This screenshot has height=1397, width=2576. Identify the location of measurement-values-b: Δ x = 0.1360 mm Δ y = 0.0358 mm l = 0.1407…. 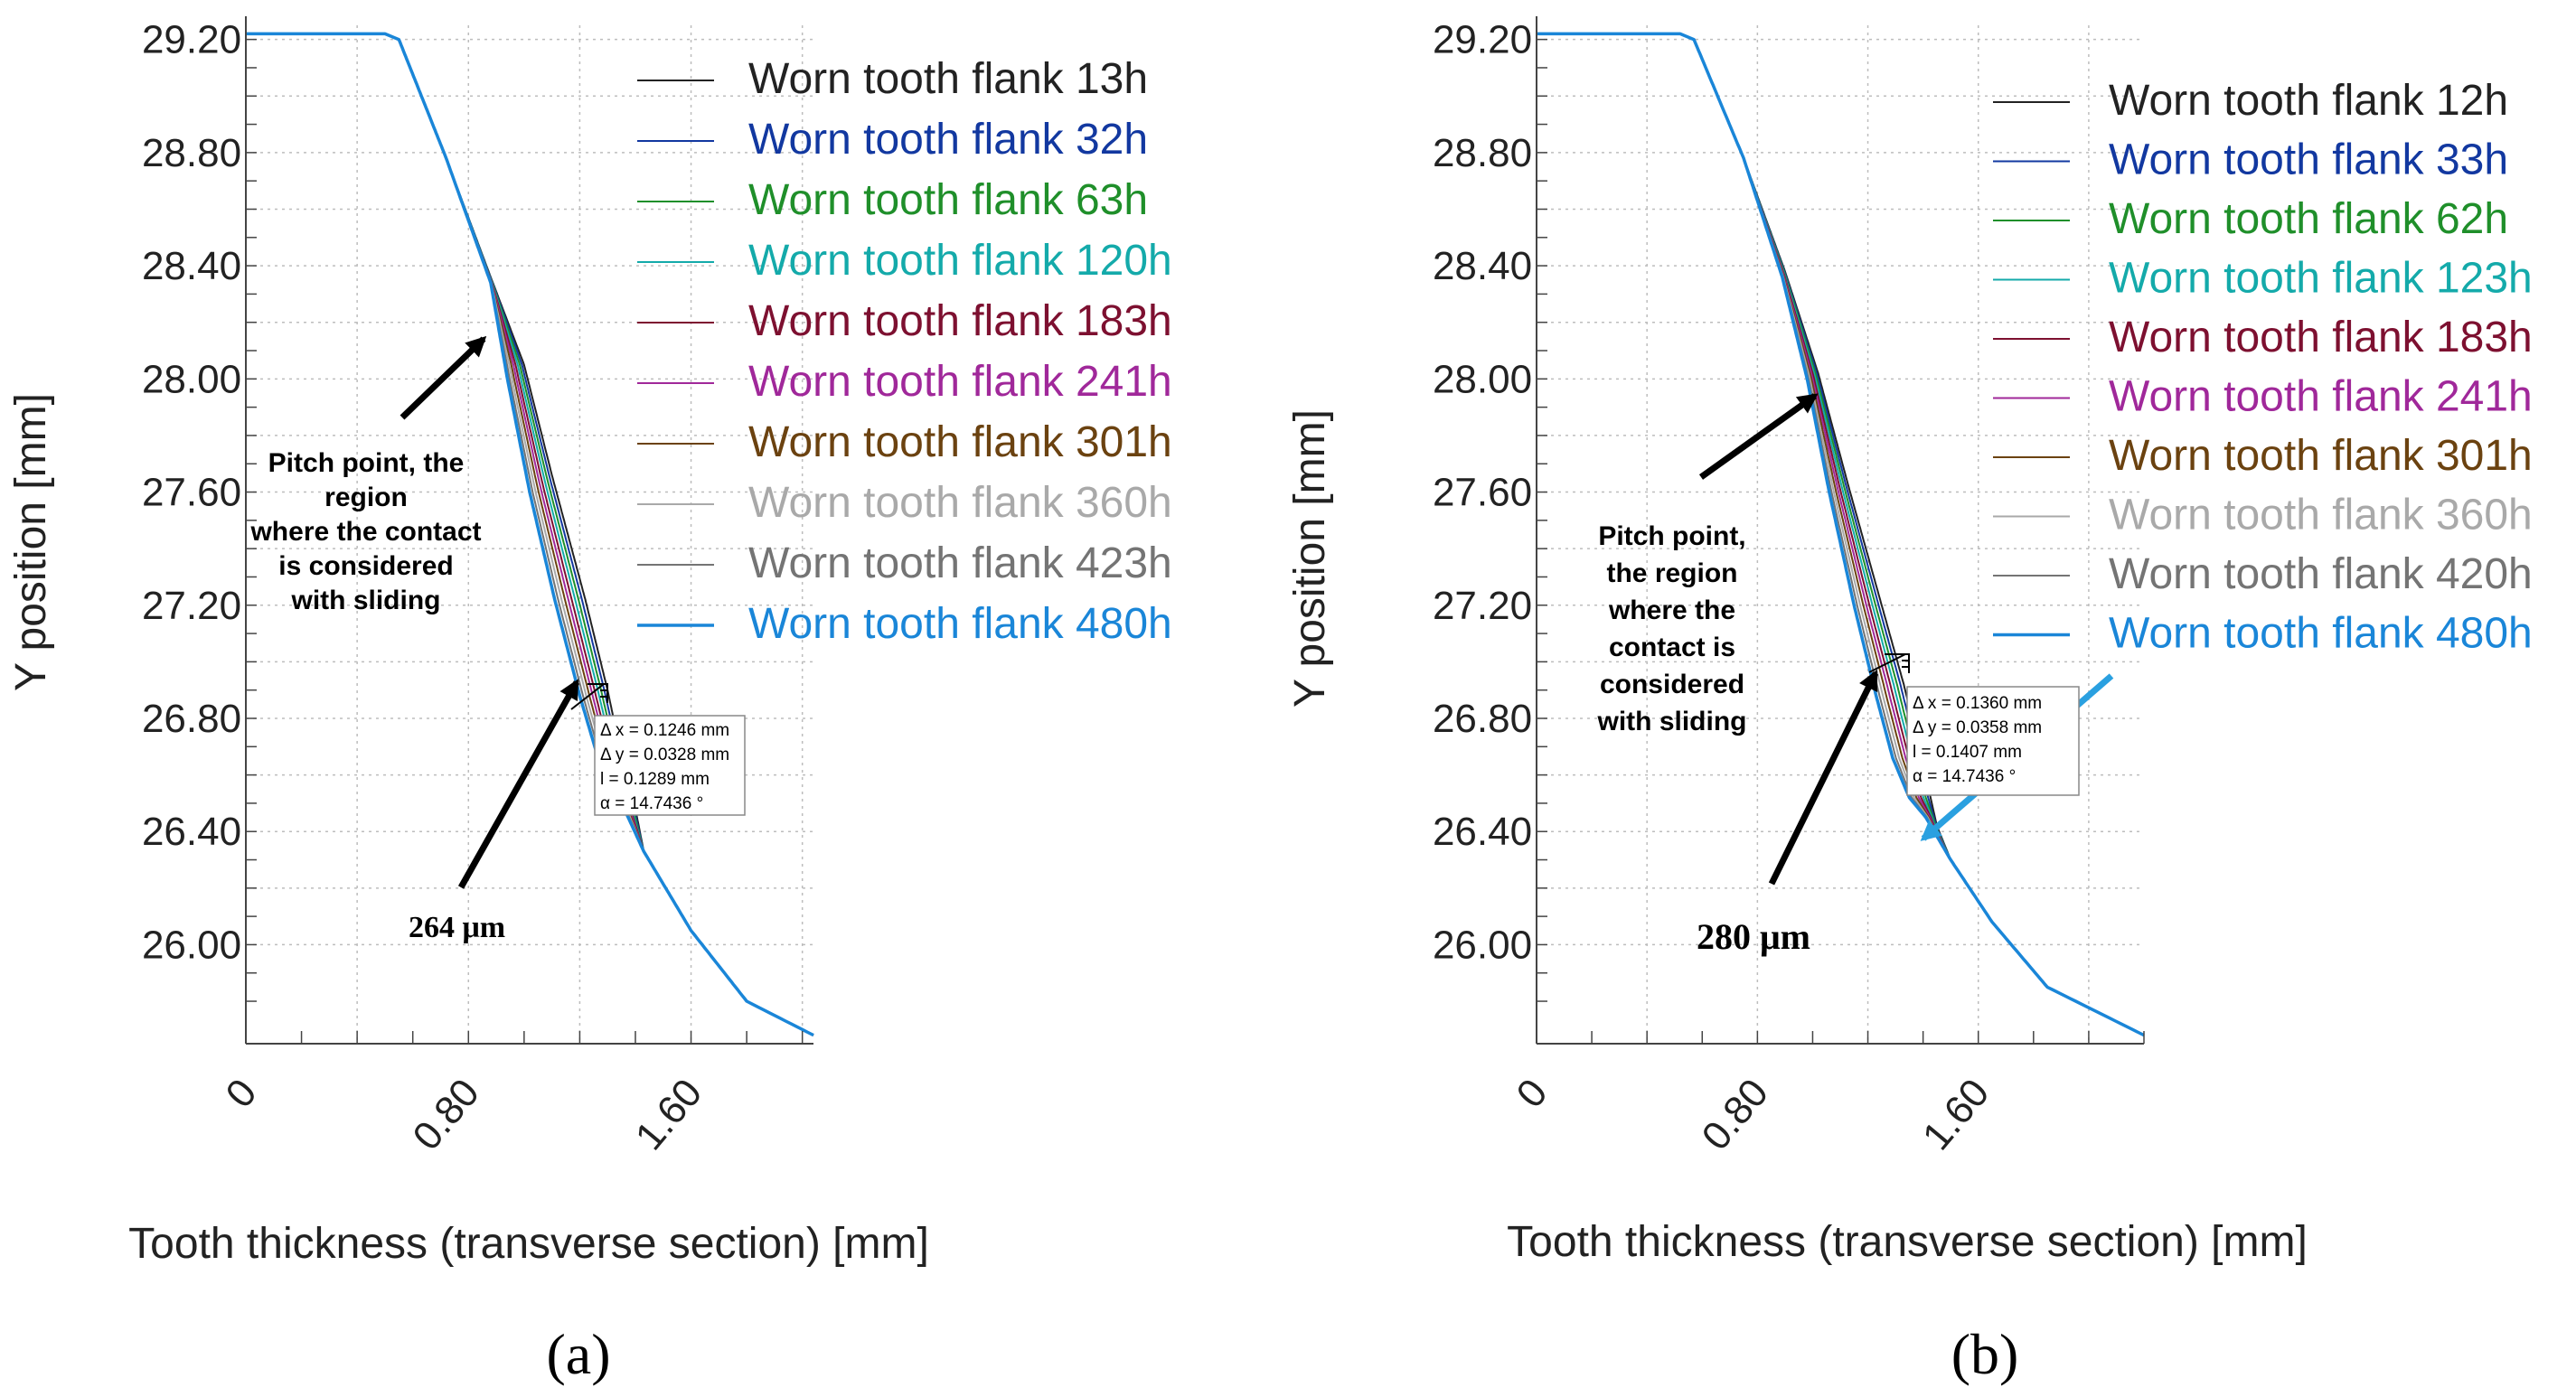
(1977, 740).